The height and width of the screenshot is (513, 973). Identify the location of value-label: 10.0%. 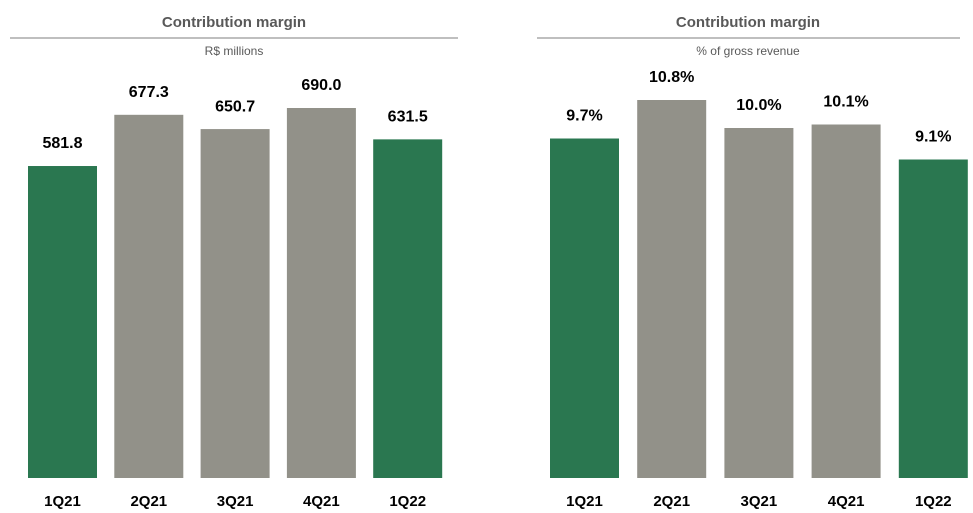
(758, 105).